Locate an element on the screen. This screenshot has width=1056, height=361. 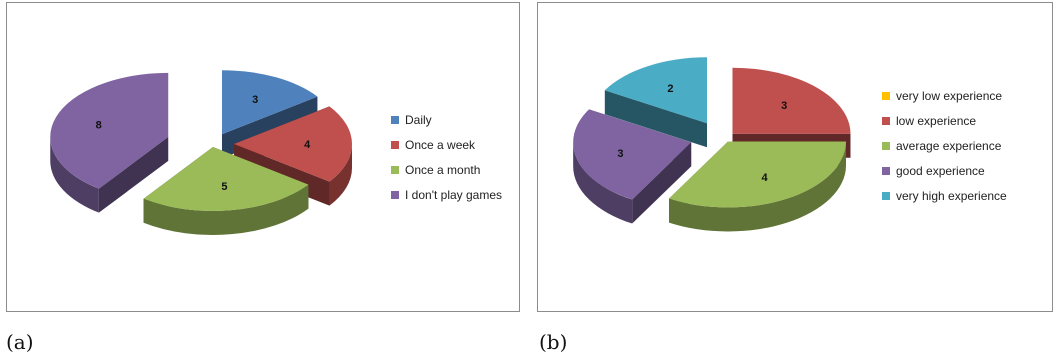
legend-label: Once a month is located at coordinates (443, 170).